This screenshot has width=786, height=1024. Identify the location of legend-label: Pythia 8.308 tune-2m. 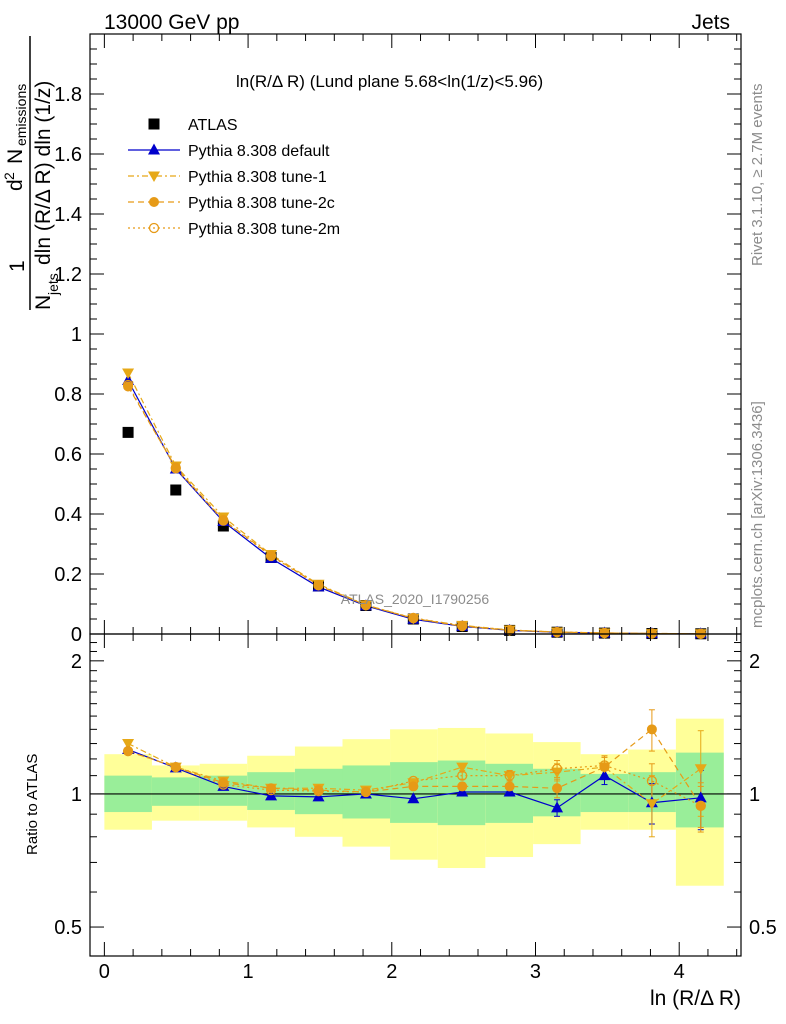
(264, 229).